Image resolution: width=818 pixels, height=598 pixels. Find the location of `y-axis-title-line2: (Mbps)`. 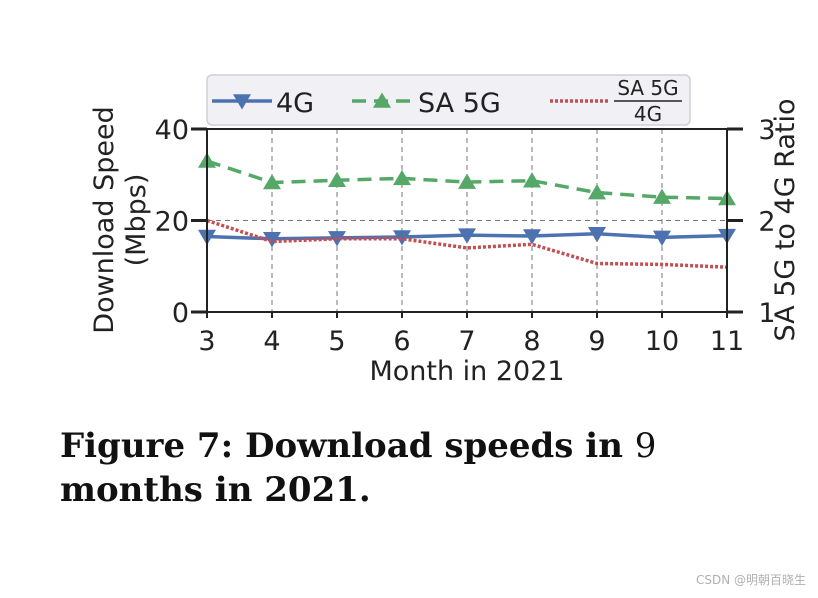

y-axis-title-line2: (Mbps) is located at coordinates (136, 220).